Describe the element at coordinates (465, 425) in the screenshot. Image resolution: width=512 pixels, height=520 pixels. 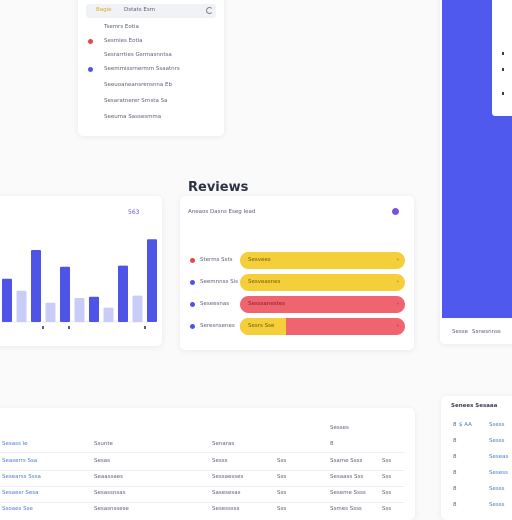
I see `item-marker: $ AA` at that location.